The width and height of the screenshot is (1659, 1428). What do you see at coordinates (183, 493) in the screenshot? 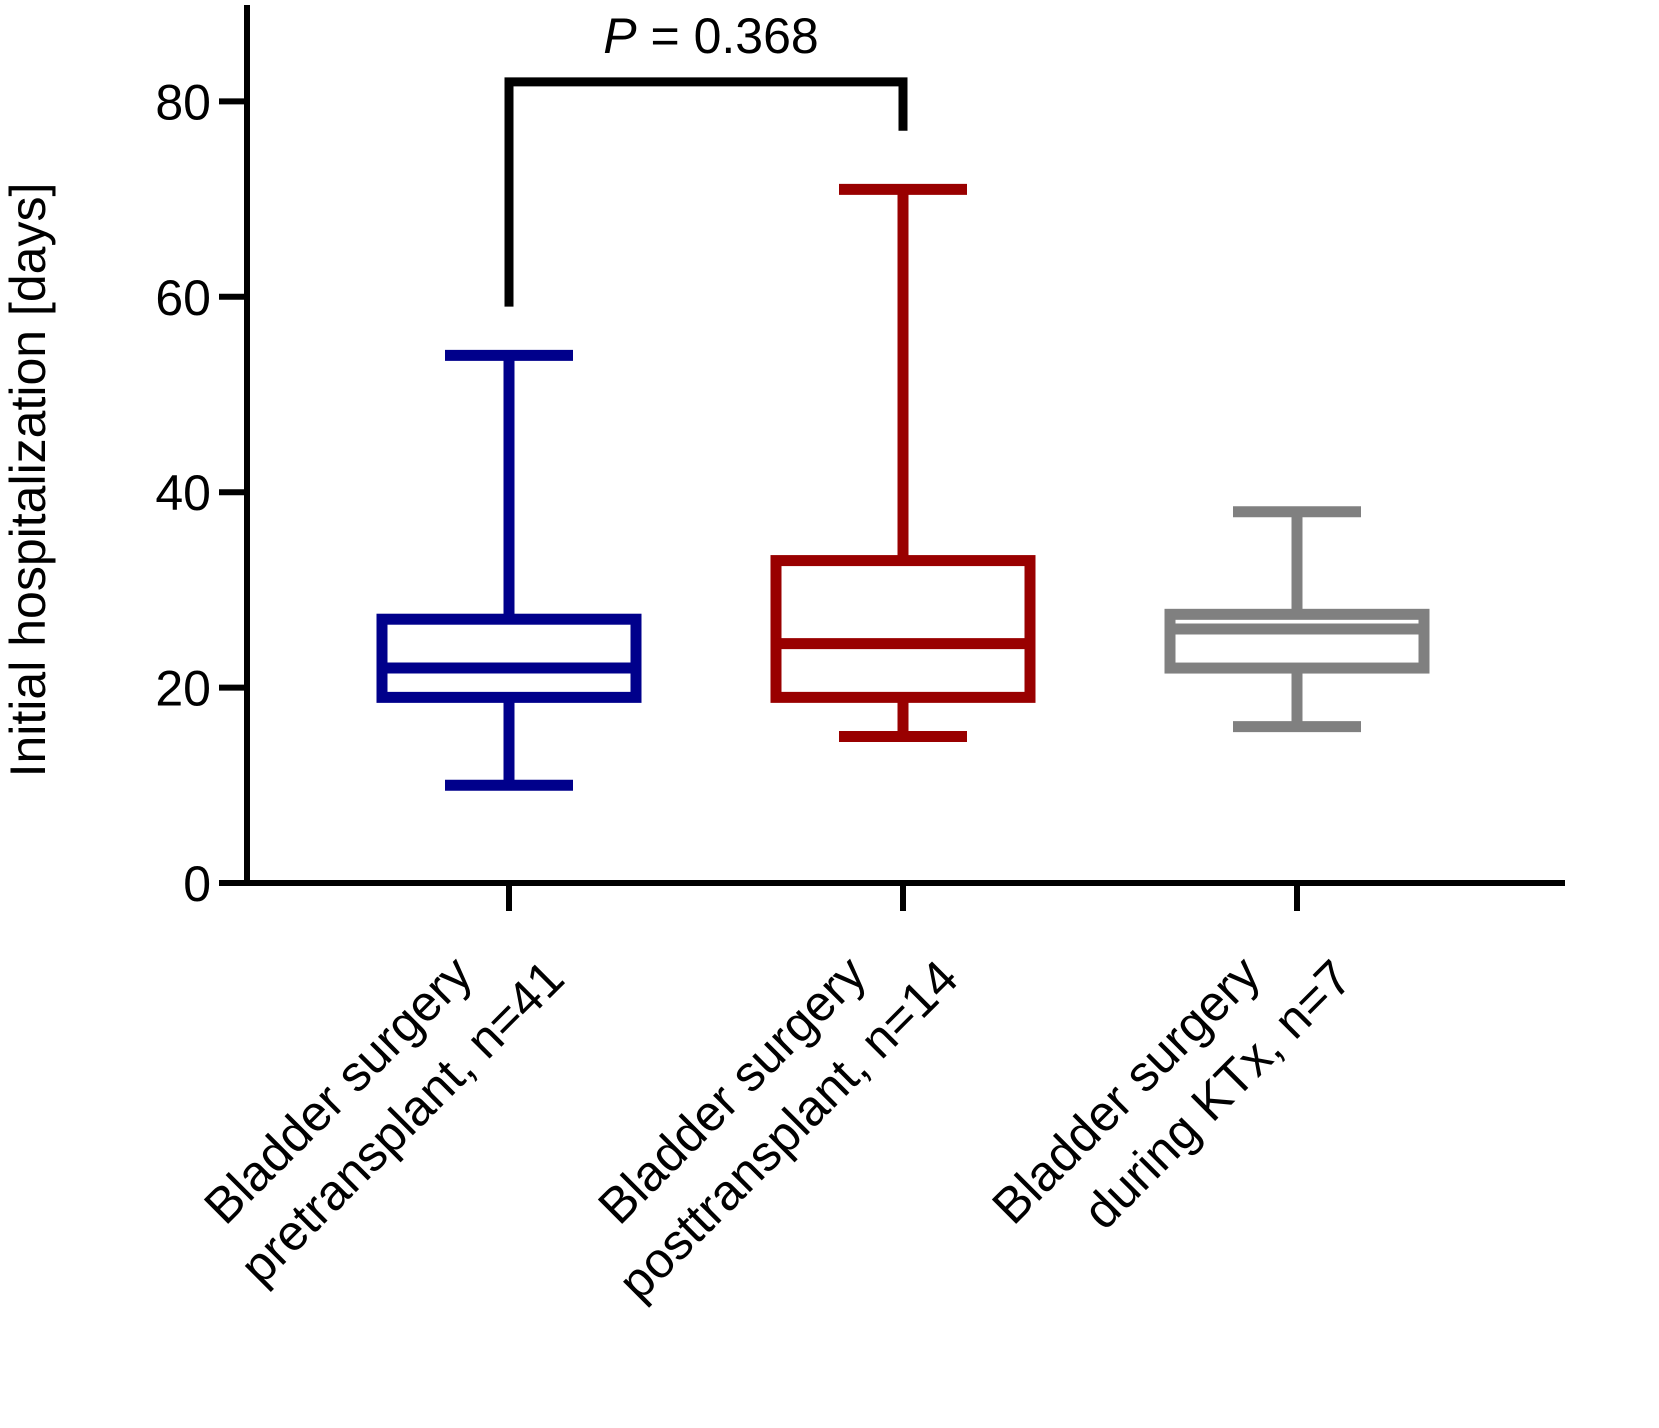
I see `y-tick-label: 40` at bounding box center [183, 493].